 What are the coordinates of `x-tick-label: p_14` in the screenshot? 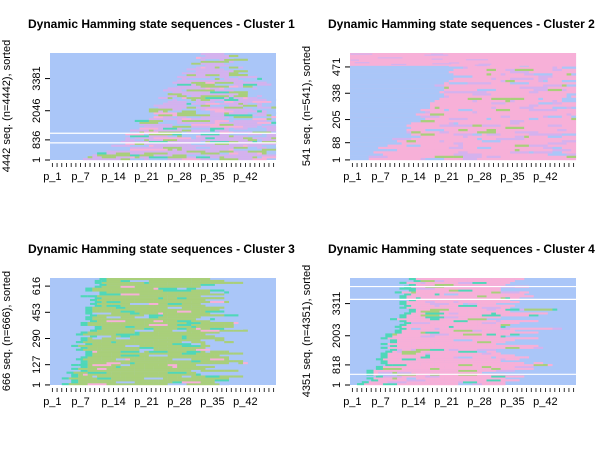 It's located at (113, 402).